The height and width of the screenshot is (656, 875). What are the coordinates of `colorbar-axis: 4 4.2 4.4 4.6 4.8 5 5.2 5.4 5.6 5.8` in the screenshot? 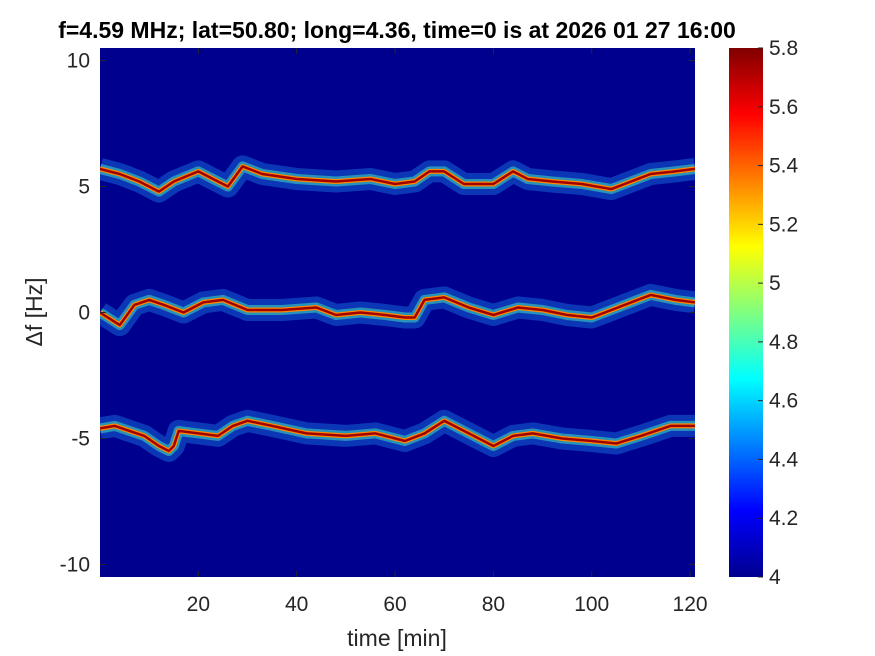 It's located at (778, 313).